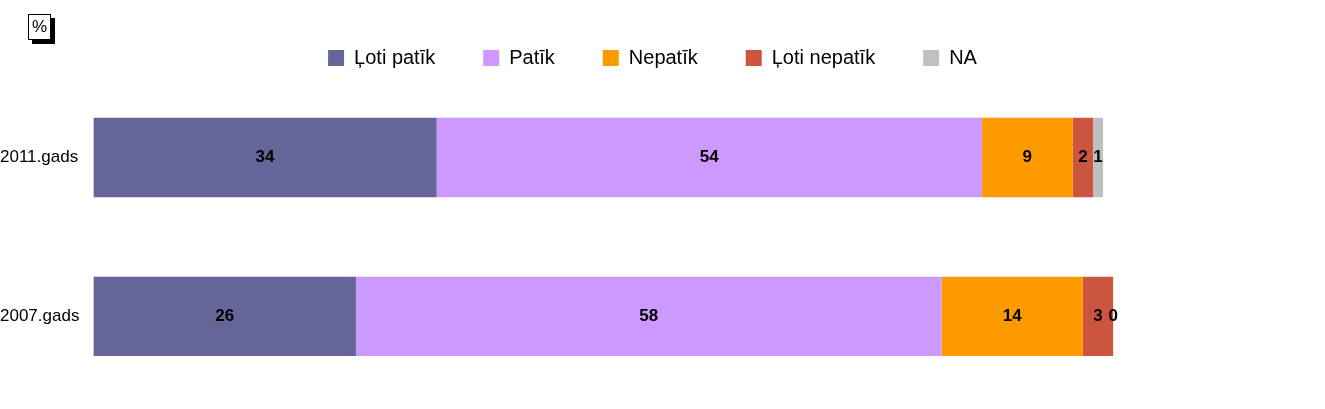  Describe the element at coordinates (532, 56) in the screenshot. I see `legend-label: Patīk` at that location.